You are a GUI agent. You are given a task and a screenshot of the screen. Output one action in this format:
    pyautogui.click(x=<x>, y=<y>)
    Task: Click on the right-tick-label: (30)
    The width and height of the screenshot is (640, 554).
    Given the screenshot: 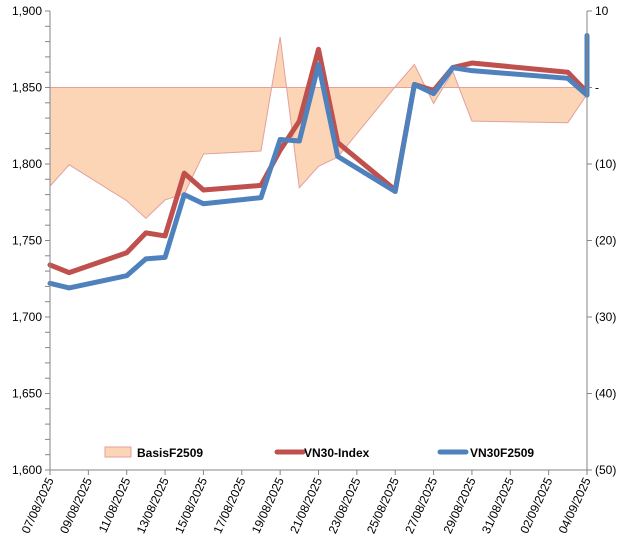 What is the action you would take?
    pyautogui.click(x=605, y=317)
    